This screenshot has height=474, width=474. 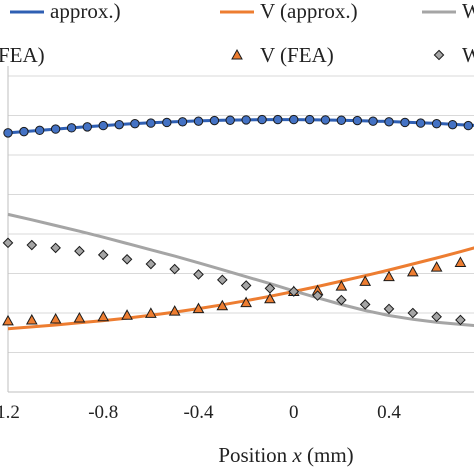 What do you see at coordinates (309, 11) in the screenshot?
I see `legend-label: V (approx.)` at bounding box center [309, 11].